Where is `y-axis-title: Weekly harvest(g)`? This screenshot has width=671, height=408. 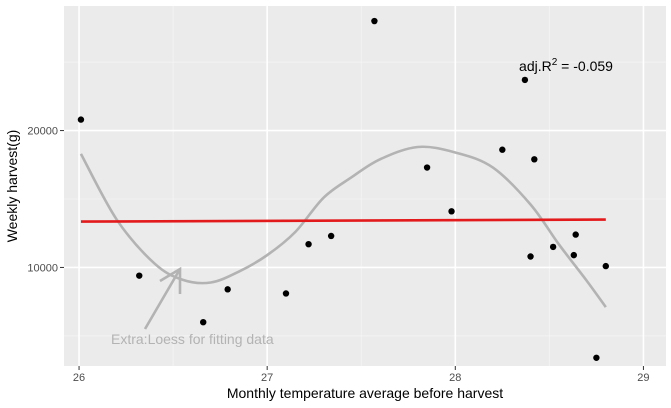 y-axis-title: Weekly harvest(g) is located at coordinates (12, 186).